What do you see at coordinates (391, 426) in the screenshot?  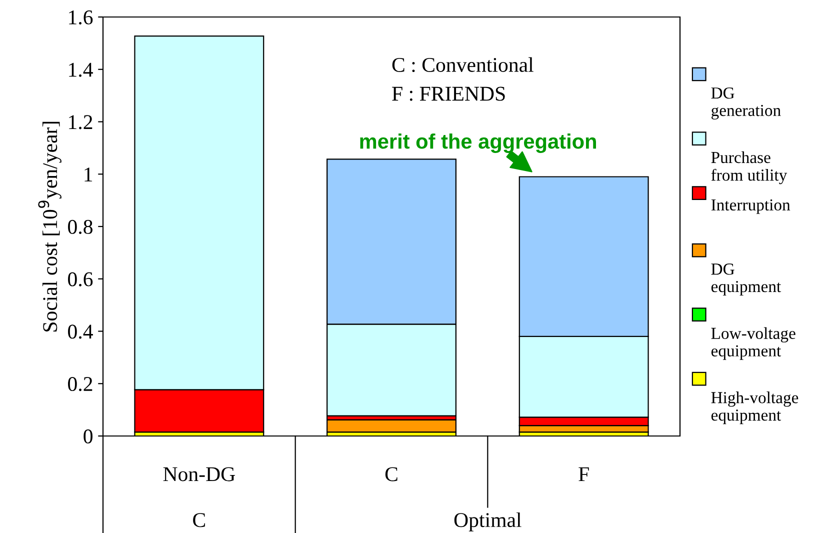 I see `bar` at bounding box center [391, 426].